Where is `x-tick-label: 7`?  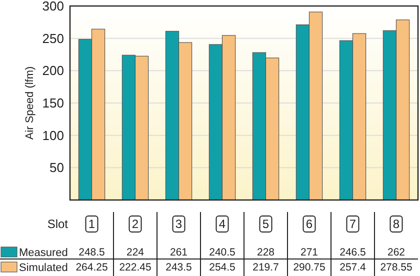
x-tick-label: 7 is located at coordinates (352, 224).